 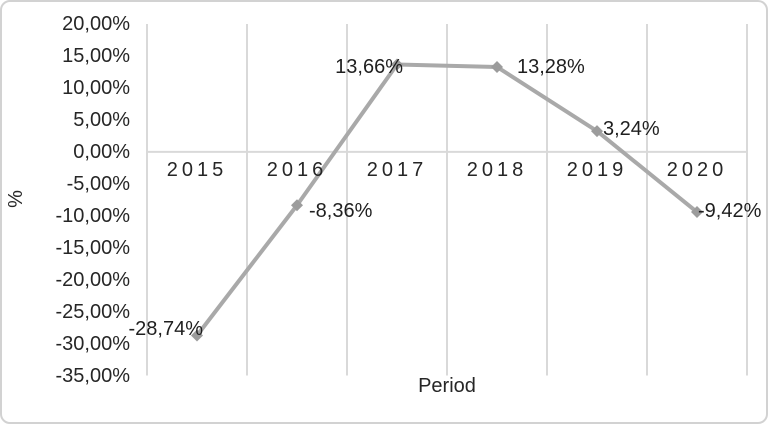 What do you see at coordinates (597, 131) in the screenshot?
I see `data-point-marker-2019` at bounding box center [597, 131].